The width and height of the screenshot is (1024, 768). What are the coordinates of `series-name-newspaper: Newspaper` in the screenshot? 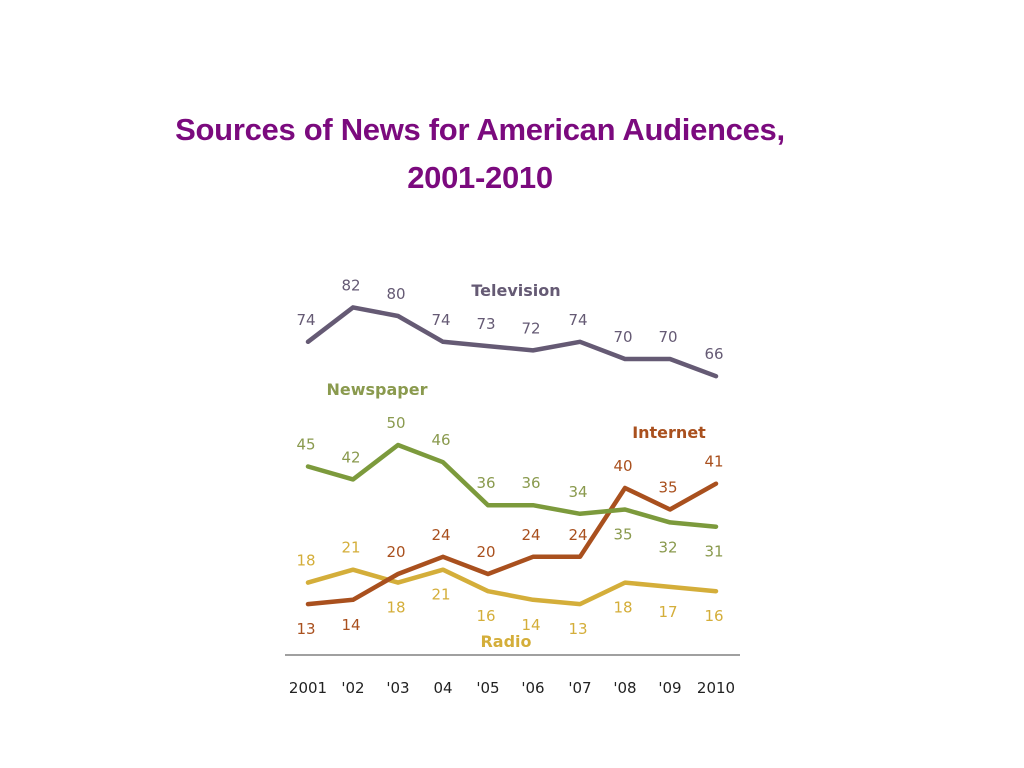 It's located at (377, 389).